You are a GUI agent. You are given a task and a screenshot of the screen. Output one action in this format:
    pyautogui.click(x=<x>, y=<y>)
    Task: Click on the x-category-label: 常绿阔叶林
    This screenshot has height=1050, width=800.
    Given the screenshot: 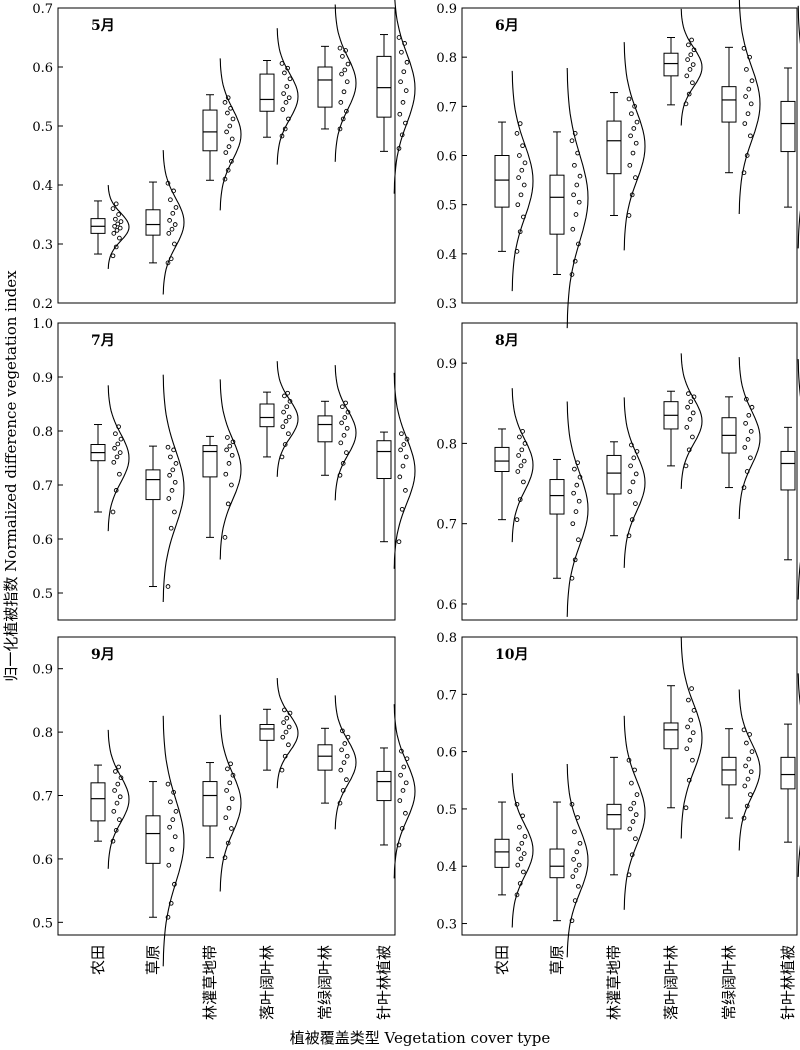 What is the action you would take?
    pyautogui.click(x=325, y=982)
    